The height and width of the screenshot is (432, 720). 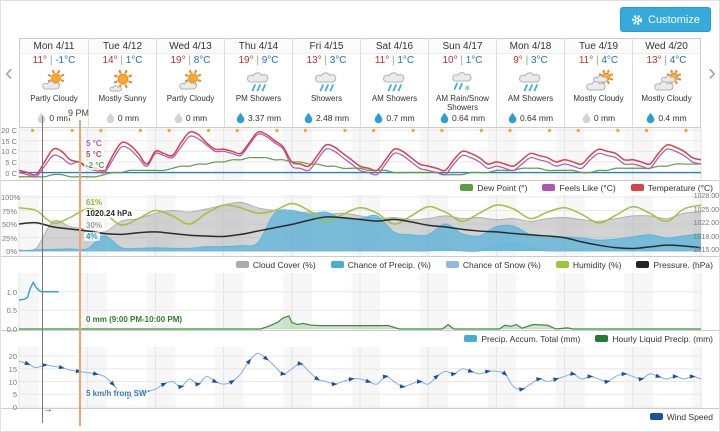 I want to click on day-date: Wed 4/20, so click(x=666, y=46).